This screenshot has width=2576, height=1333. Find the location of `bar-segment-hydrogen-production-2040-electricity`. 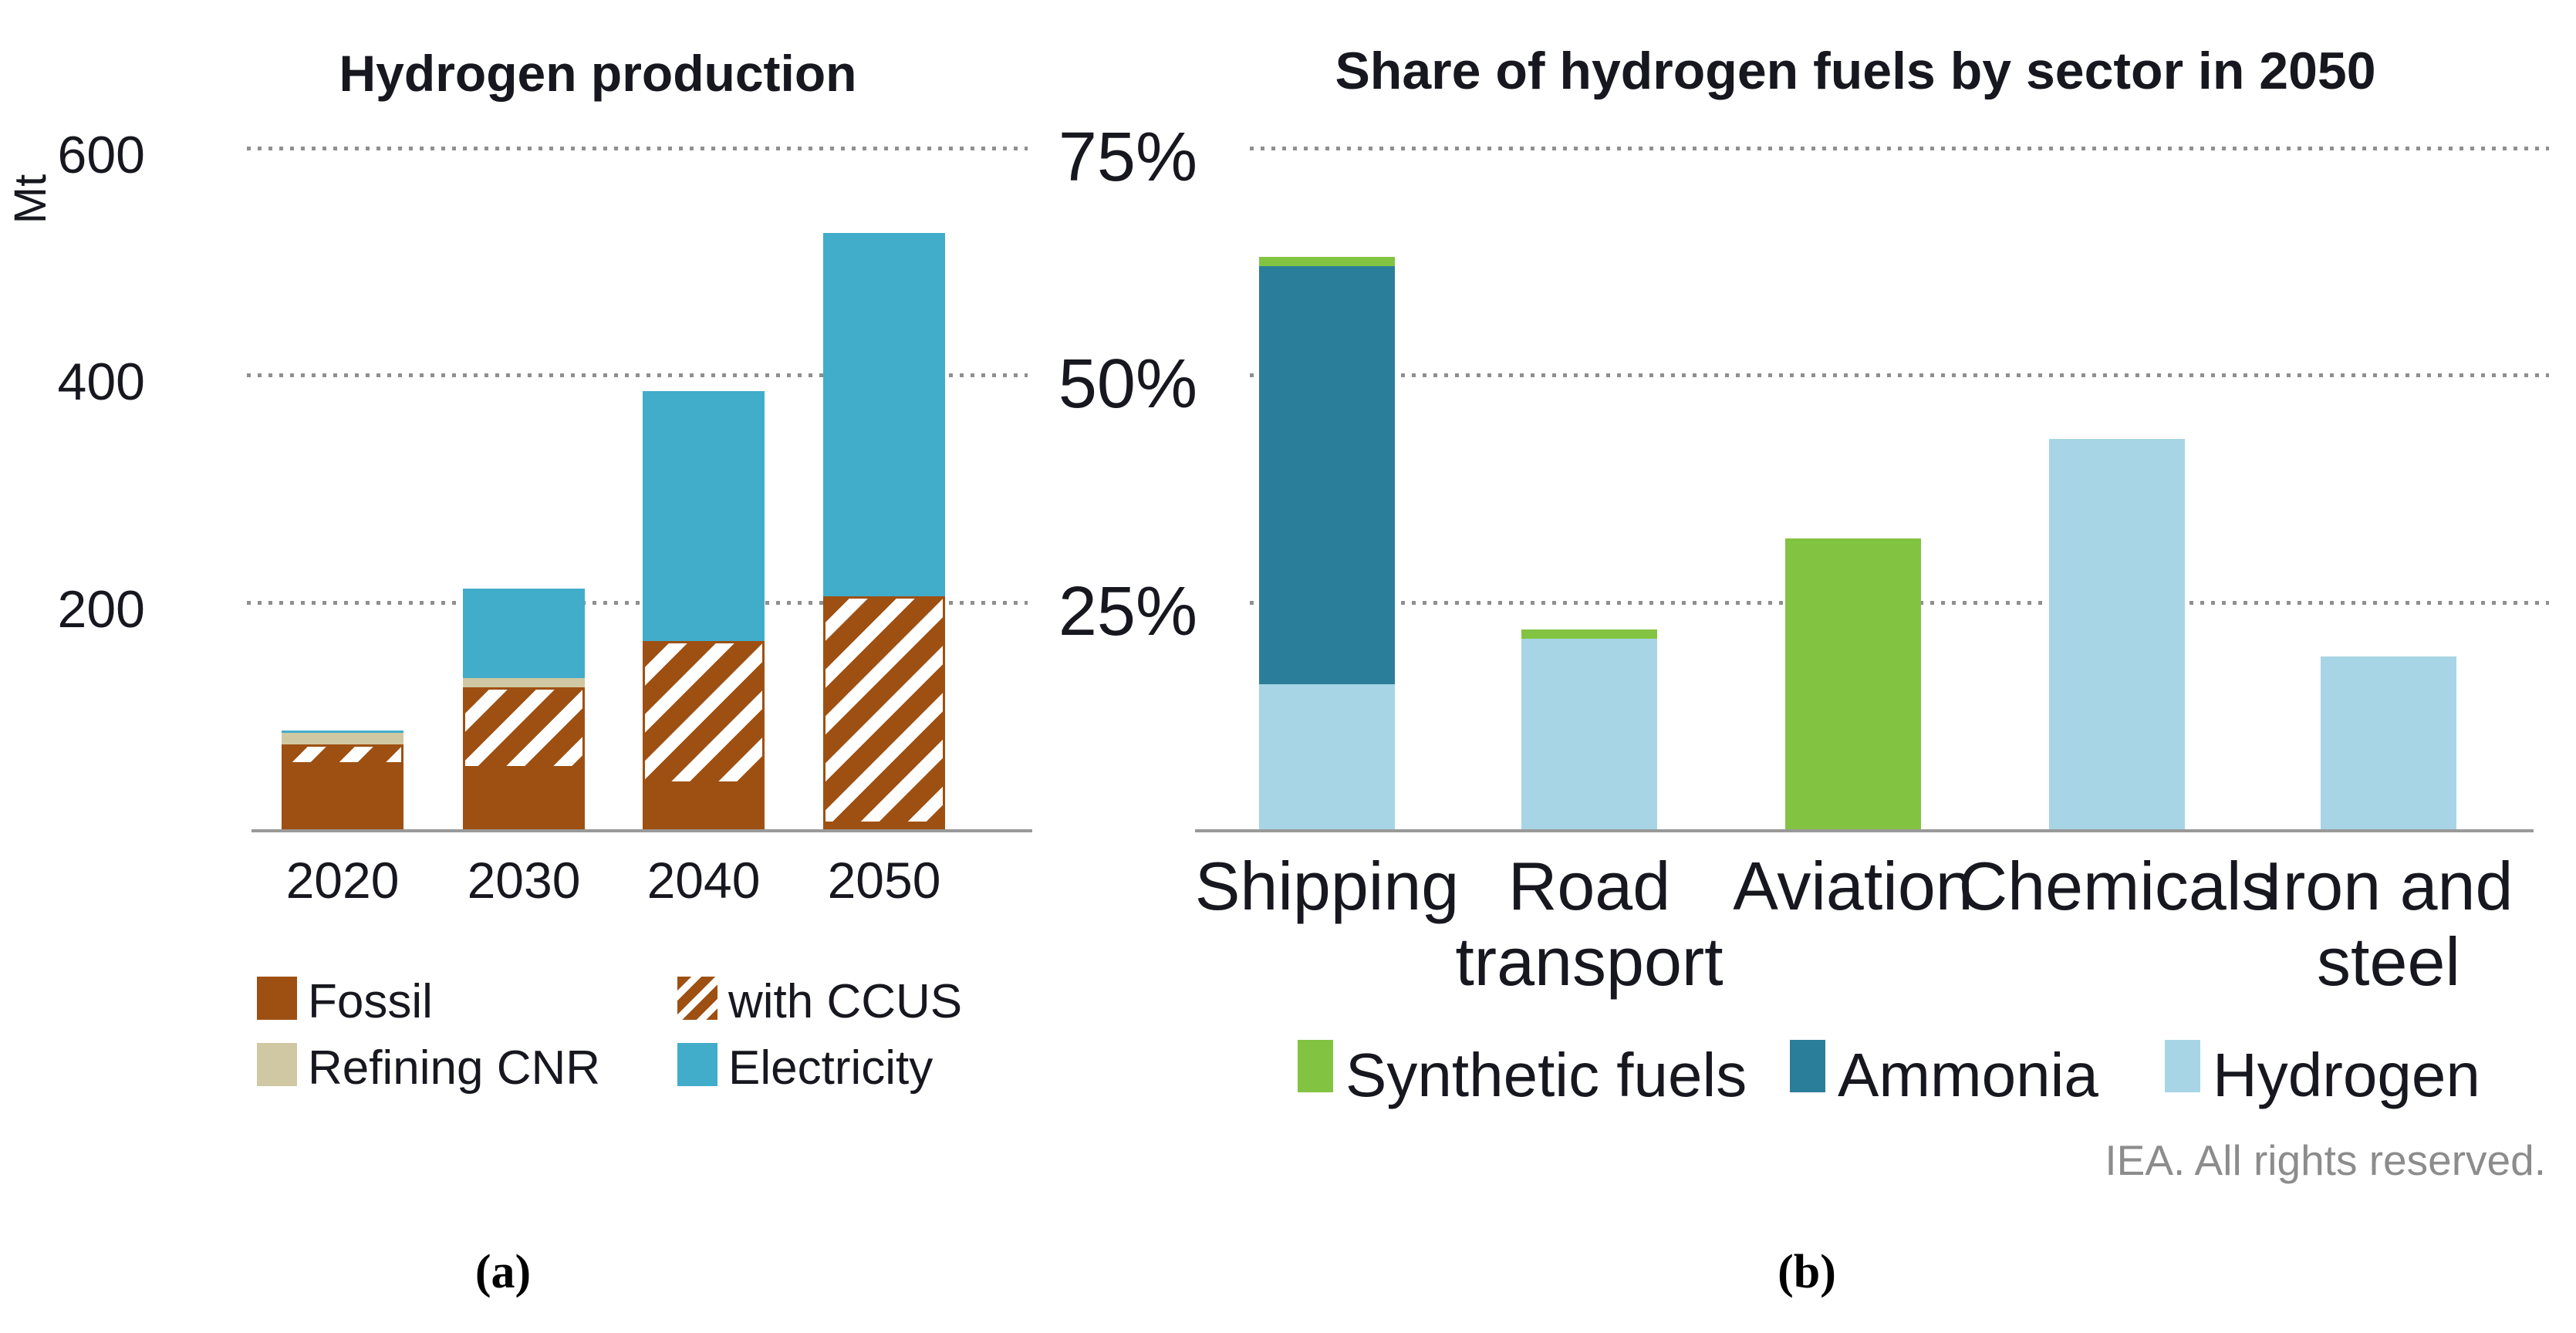

bar-segment-hydrogen-production-2040-electricity is located at coordinates (704, 515).